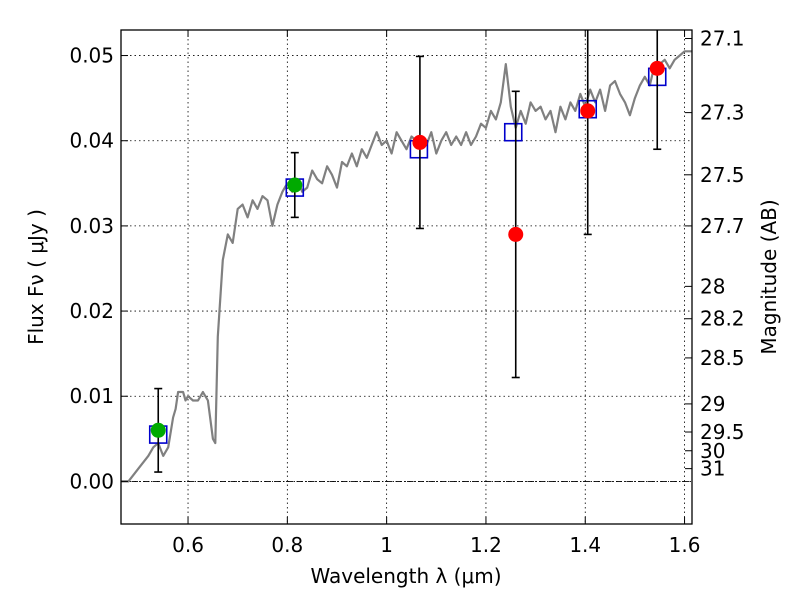  I want to click on x-tick-label: 1.2, so click(486, 545).